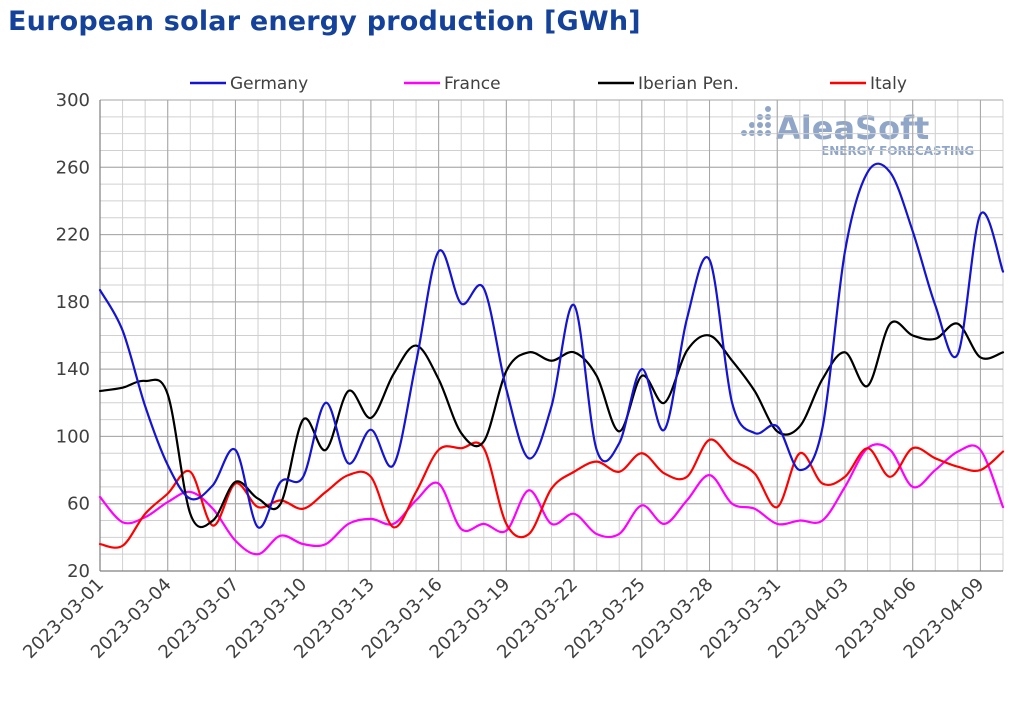 The width and height of the screenshot is (1024, 713). Describe the element at coordinates (73, 436) in the screenshot. I see `y-tick-label: 100` at that location.